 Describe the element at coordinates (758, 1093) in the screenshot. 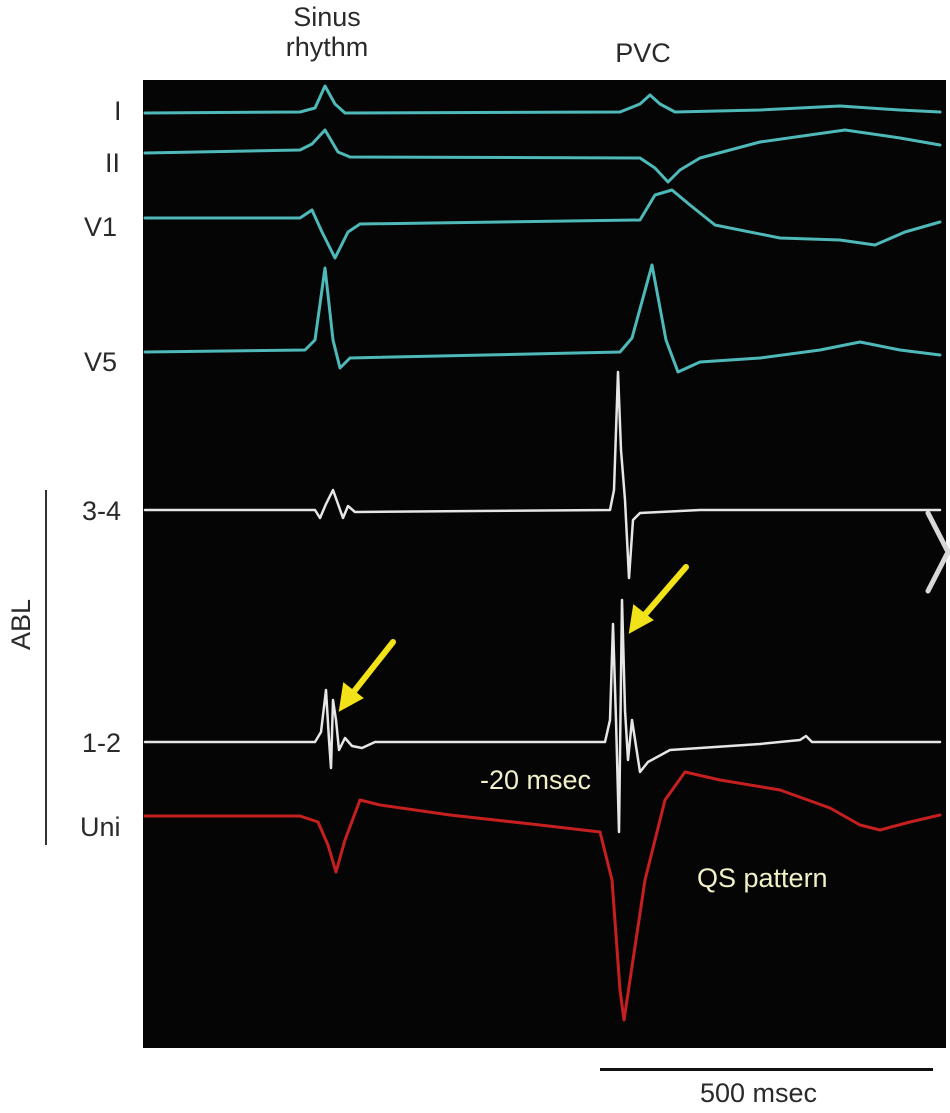

I see `time-scale-label: 500 msec` at that location.